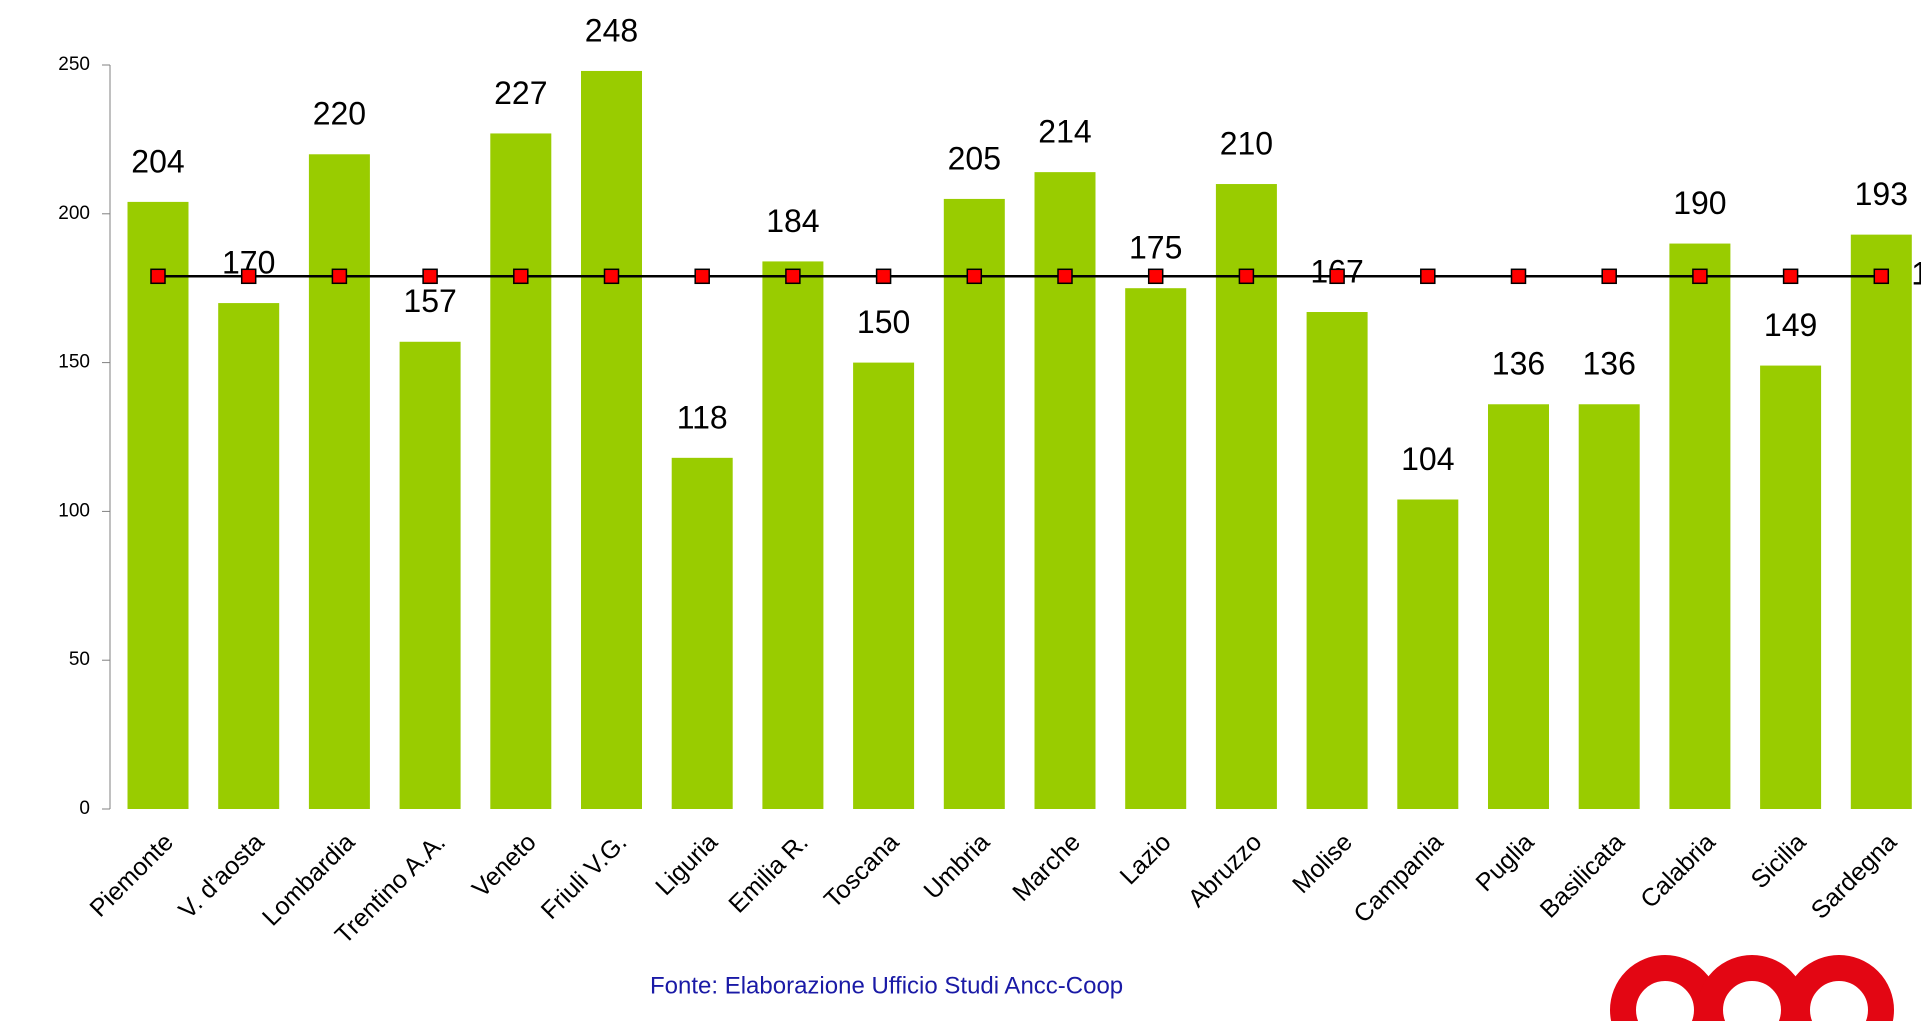 Image resolution: width=1921 pixels, height=1021 pixels. Describe the element at coordinates (74, 362) in the screenshot. I see `y-tick-label: 150` at that location.